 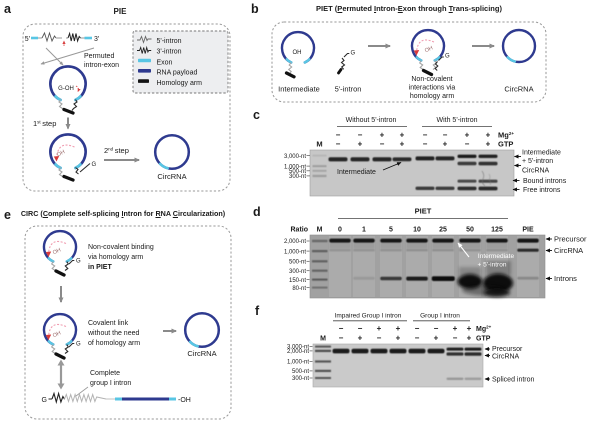 What do you see at coordinates (126, 107) in the screenshot?
I see `panel-a-box` at bounding box center [126, 107].